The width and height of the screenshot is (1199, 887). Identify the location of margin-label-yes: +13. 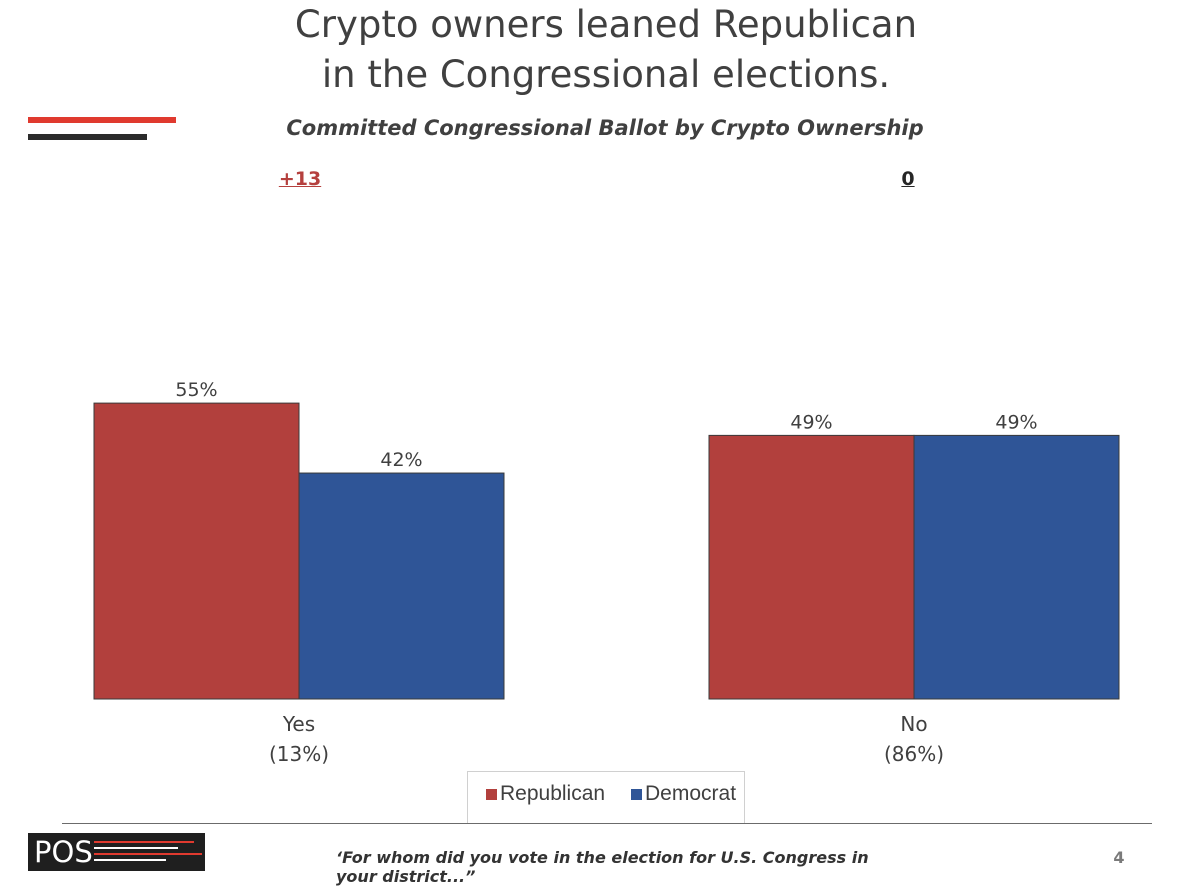
(300, 179).